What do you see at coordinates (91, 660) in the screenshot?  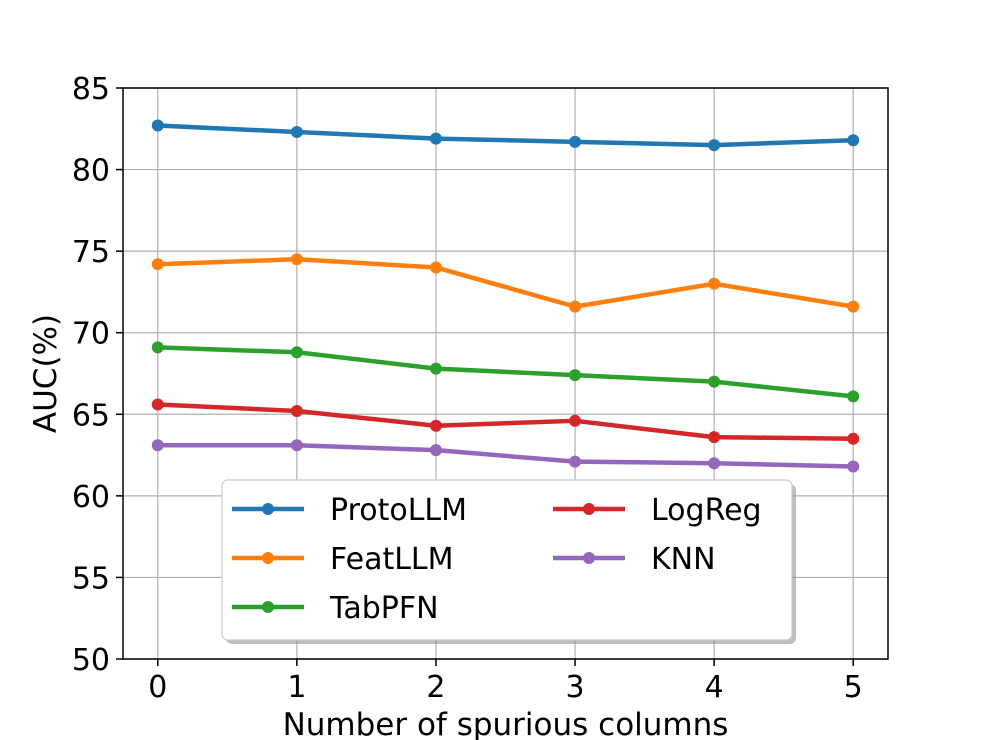 I see `y-tick-label: 50` at bounding box center [91, 660].